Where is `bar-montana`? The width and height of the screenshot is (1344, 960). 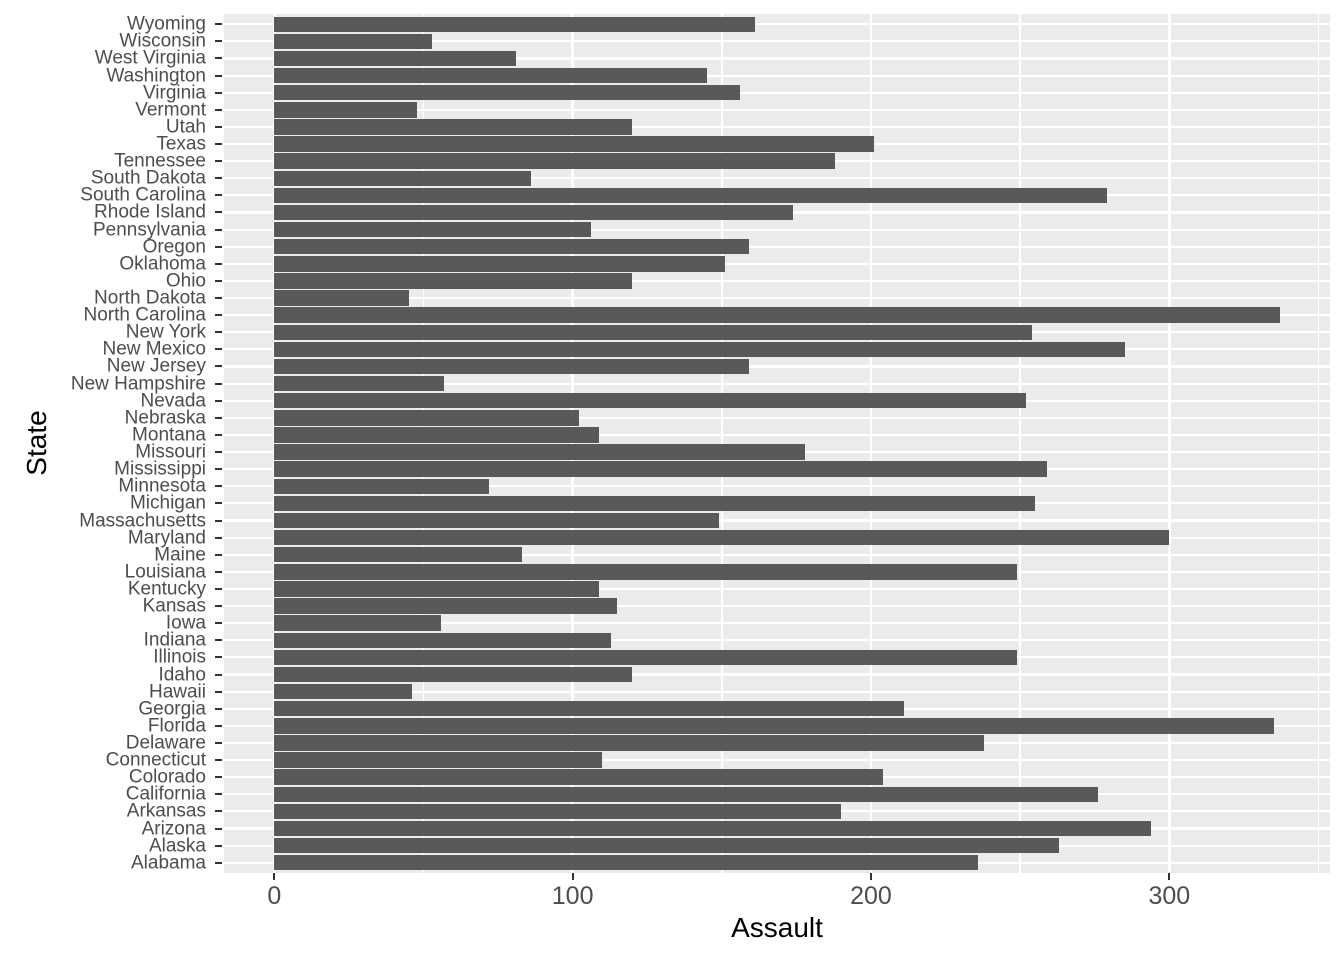
bar-montana is located at coordinates (437, 435).